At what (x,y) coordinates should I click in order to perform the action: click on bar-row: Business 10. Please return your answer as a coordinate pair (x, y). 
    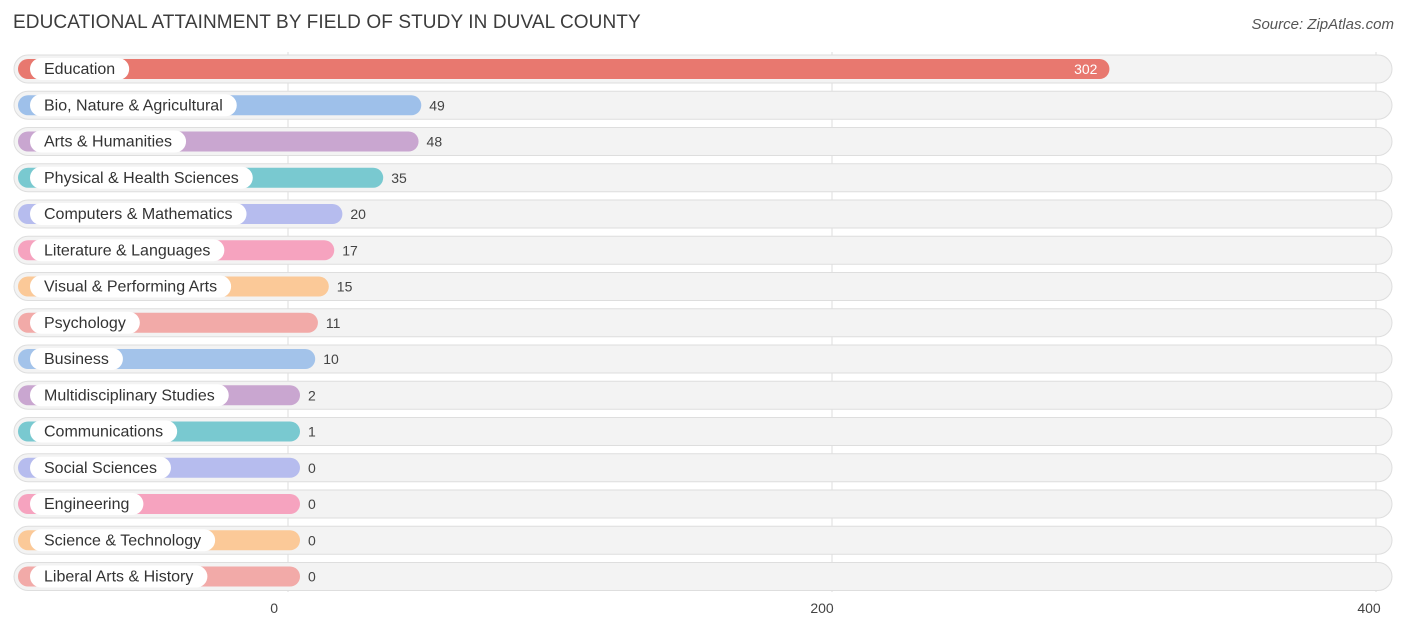
    Looking at the image, I should click on (703, 359).